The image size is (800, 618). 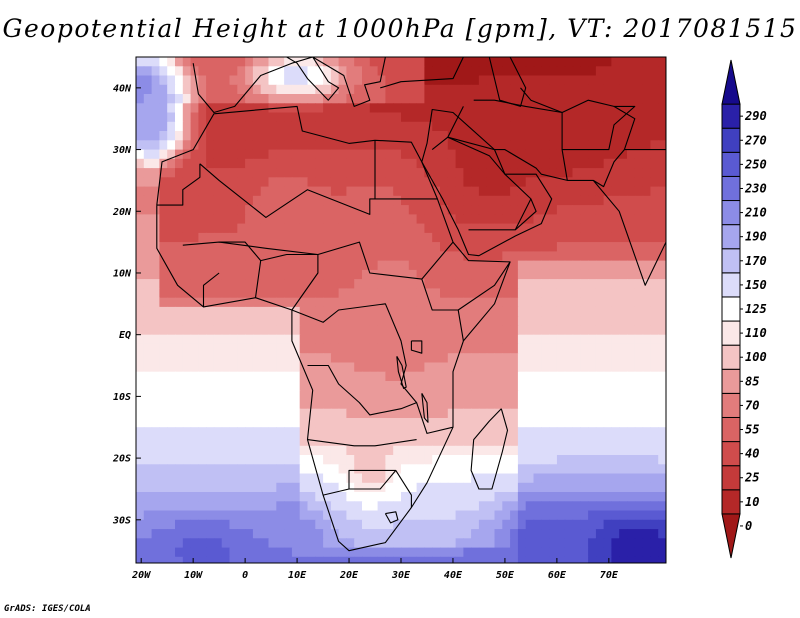 What do you see at coordinates (752, 454) in the screenshot?
I see `colorbar-label: 40` at bounding box center [752, 454].